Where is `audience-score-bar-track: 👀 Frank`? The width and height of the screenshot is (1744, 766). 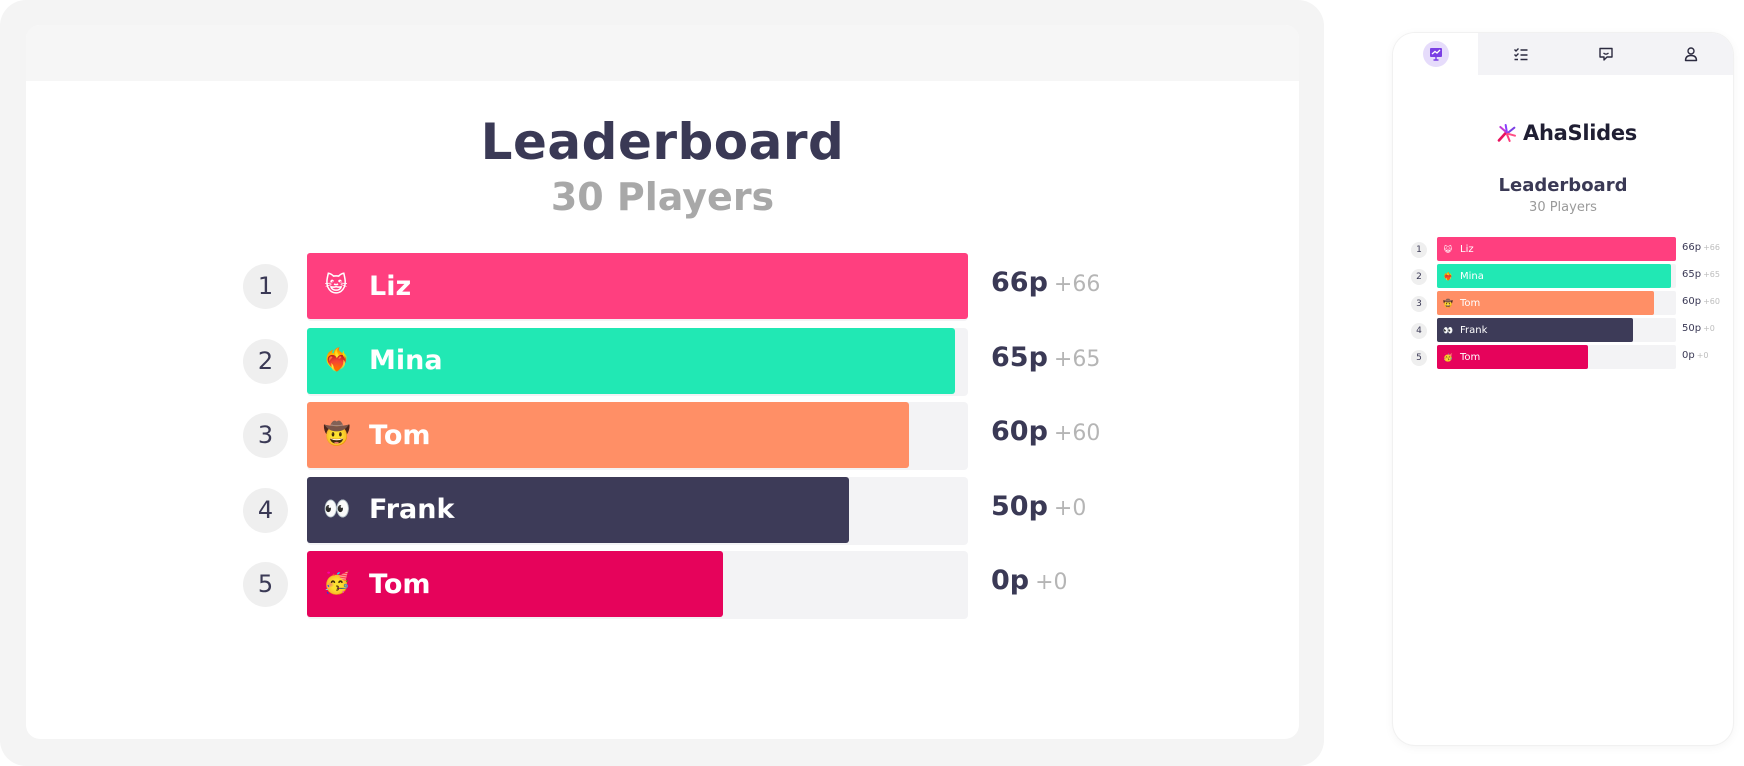 audience-score-bar-track: 👀 Frank is located at coordinates (1556, 330).